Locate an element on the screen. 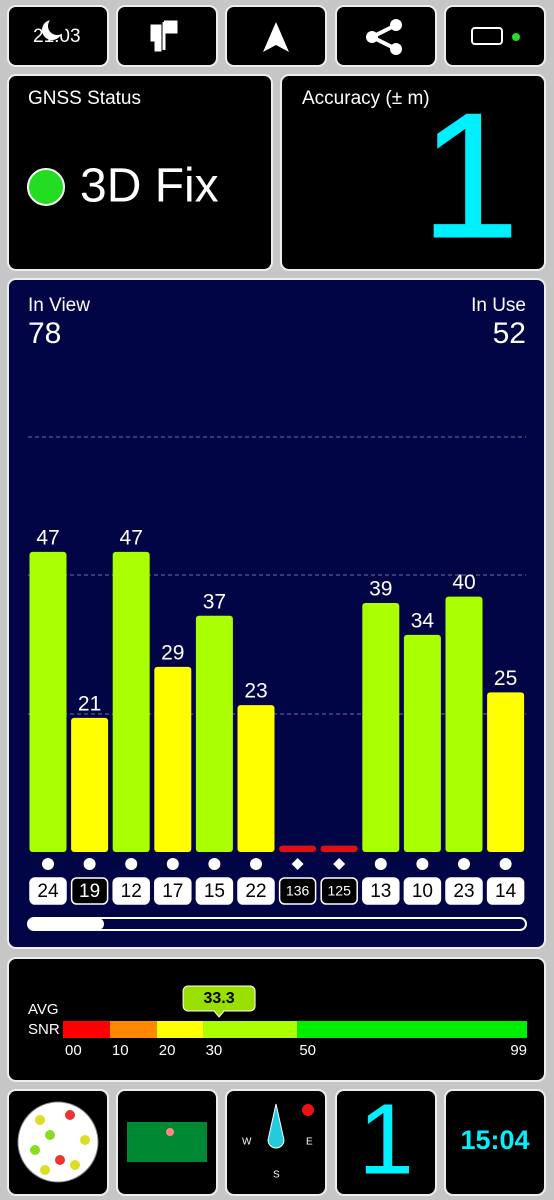 The image size is (554, 1200). prn-label: 24 is located at coordinates (48, 891).